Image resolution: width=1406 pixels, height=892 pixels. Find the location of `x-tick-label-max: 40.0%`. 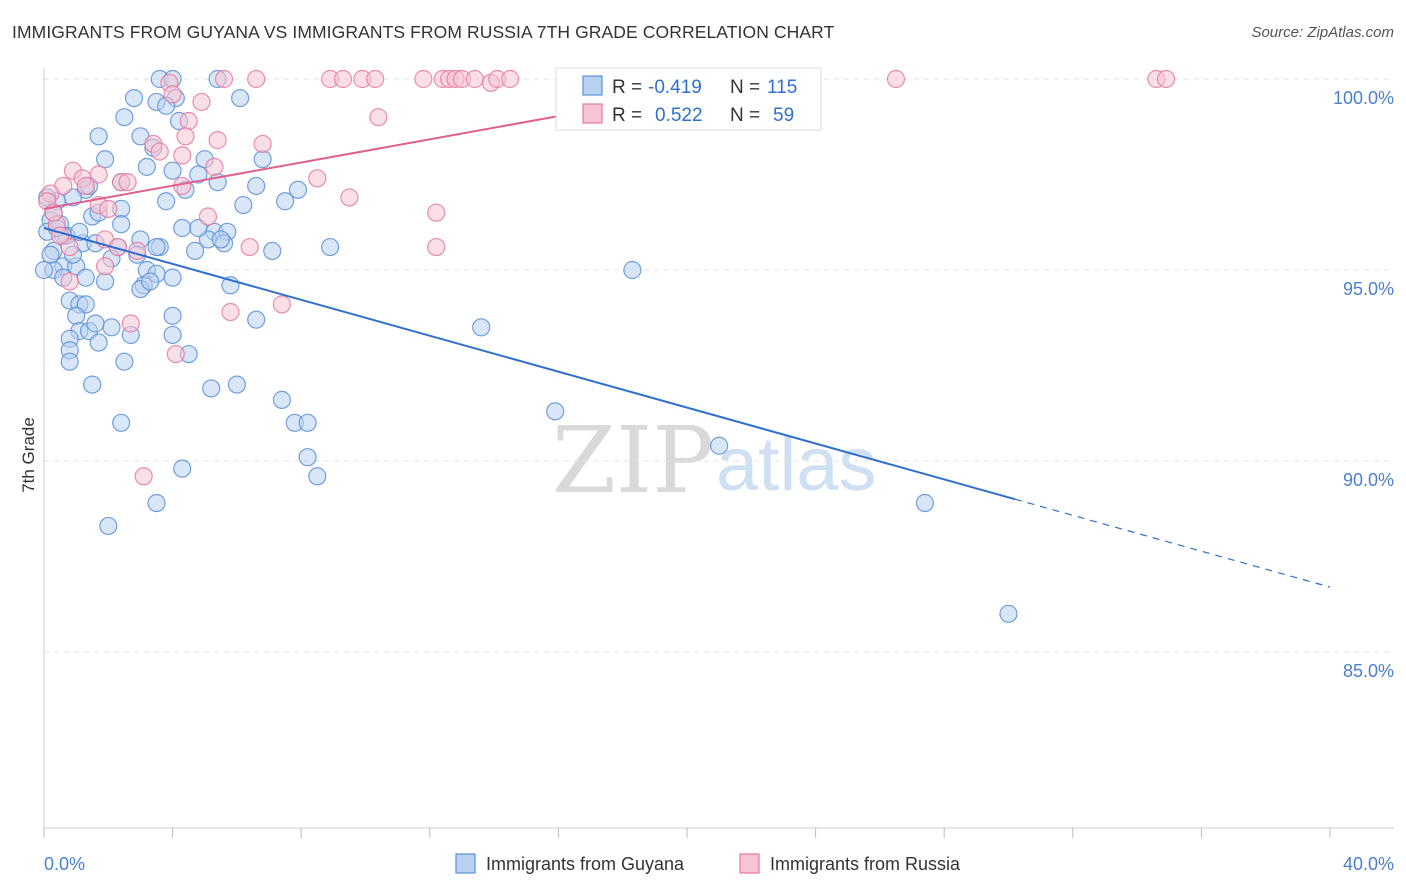

x-tick-label-max: 40.0% is located at coordinates (1368, 864).